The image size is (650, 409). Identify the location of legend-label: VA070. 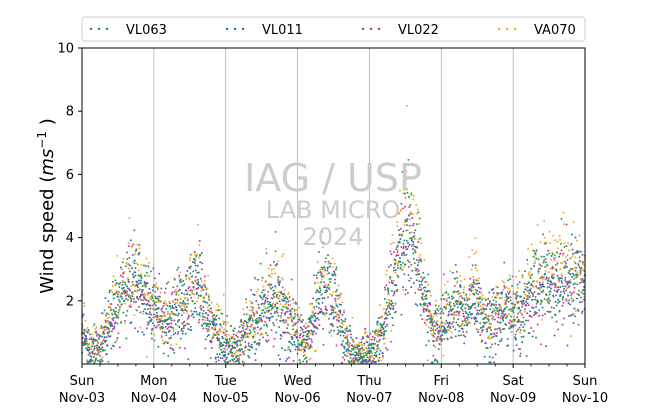
(555, 30).